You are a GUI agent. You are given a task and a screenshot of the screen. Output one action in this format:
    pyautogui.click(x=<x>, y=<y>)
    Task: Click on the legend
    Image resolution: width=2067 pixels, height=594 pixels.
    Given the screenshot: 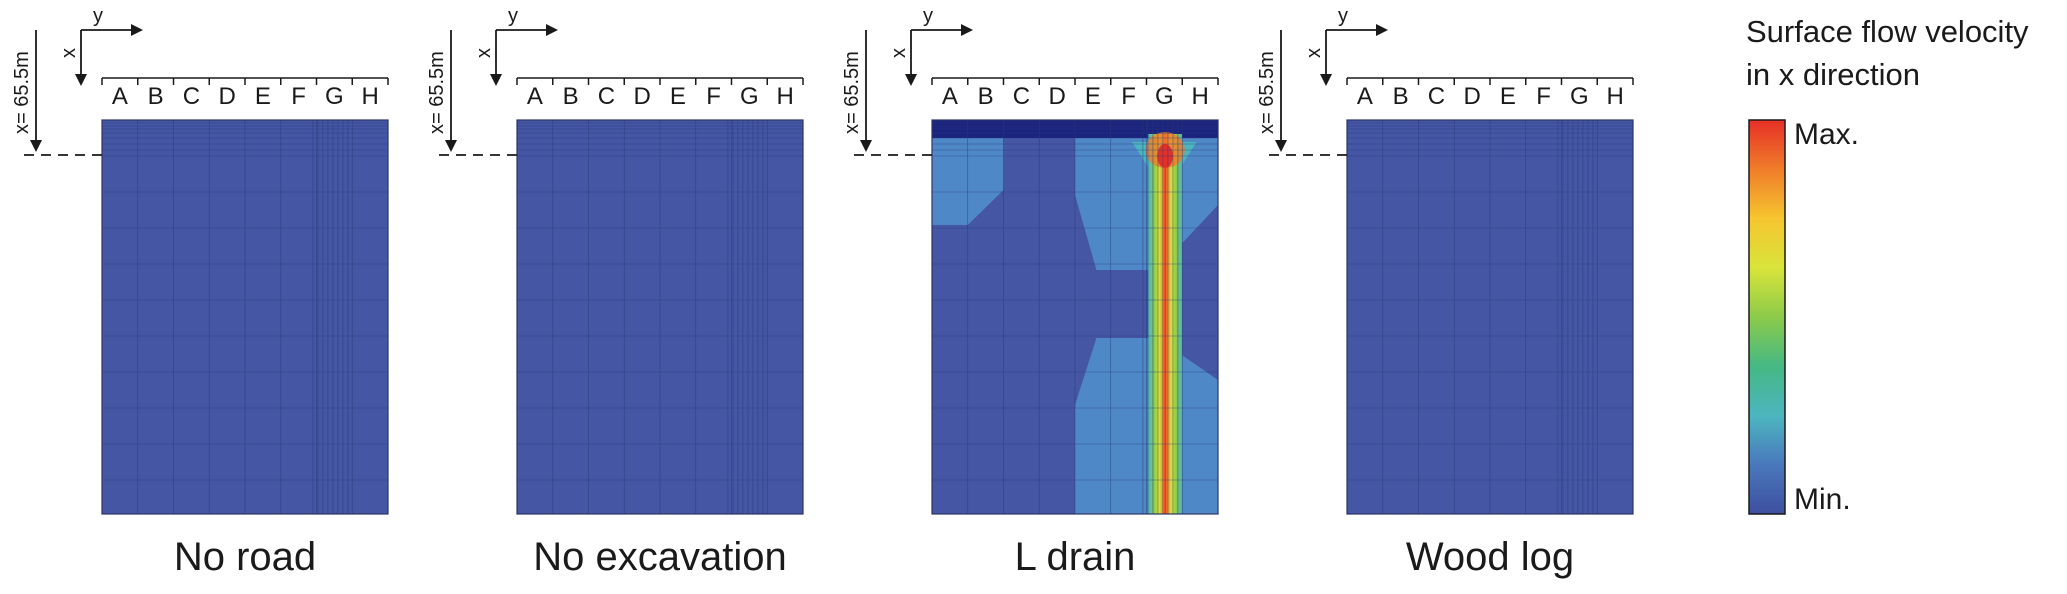 What is the action you would take?
    pyautogui.click(x=1767, y=317)
    